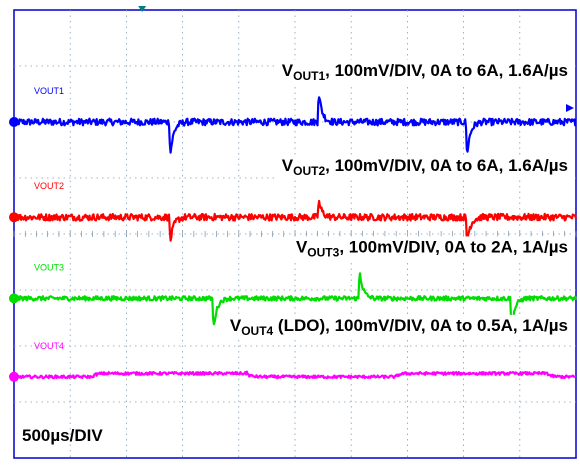  Describe the element at coordinates (49, 346) in the screenshot. I see `channel-label-4: VOUT4` at that location.